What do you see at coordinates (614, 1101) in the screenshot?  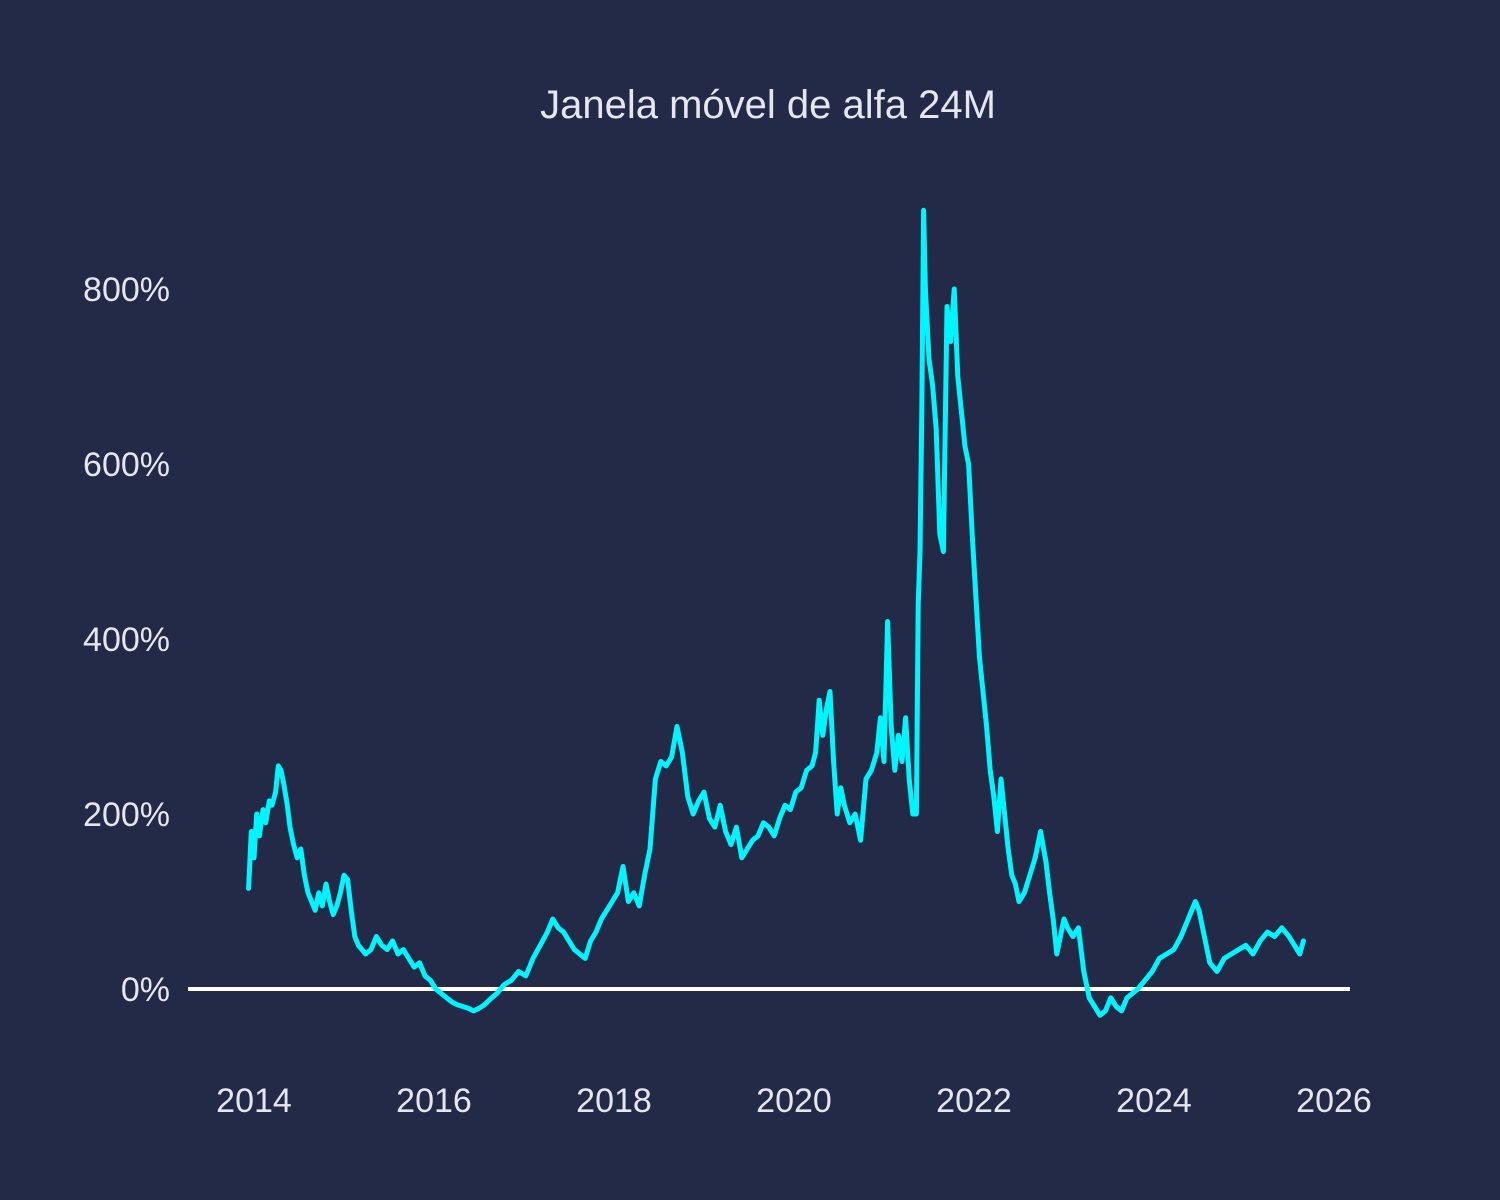 I see `x-tick-label: 2018` at bounding box center [614, 1101].